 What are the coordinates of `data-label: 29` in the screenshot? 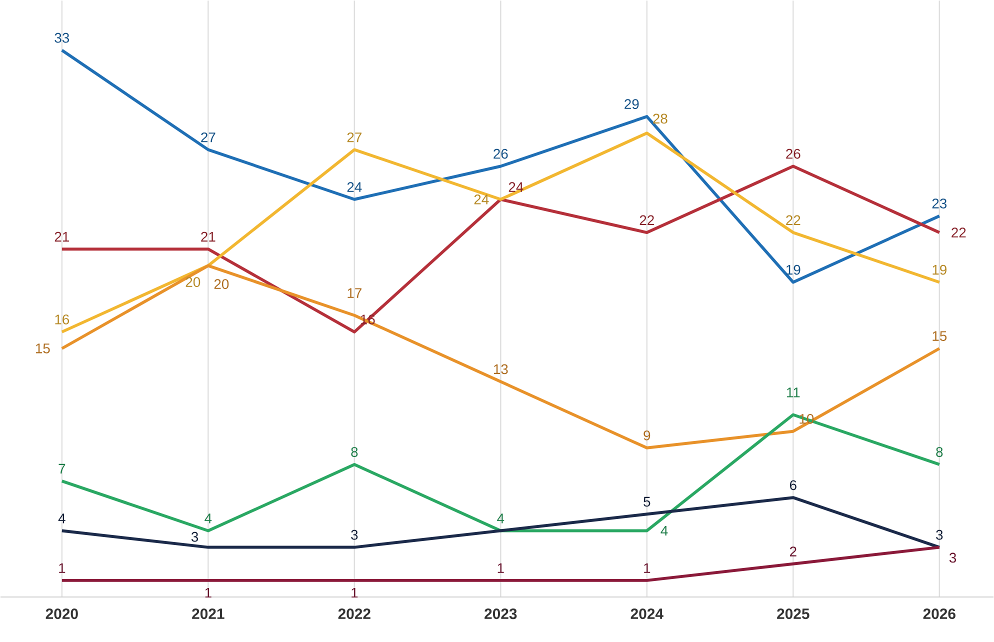 It's located at (631, 104).